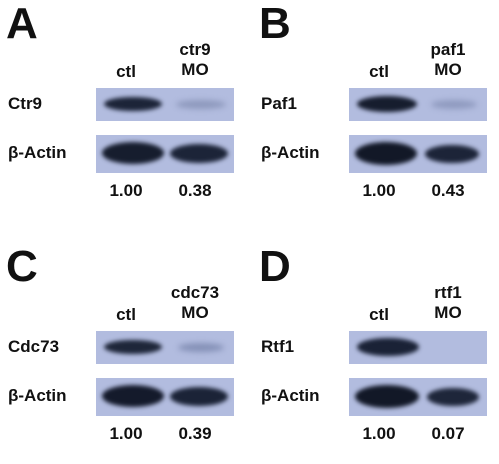  I want to click on quant-mo: 0.07, so click(448, 433).